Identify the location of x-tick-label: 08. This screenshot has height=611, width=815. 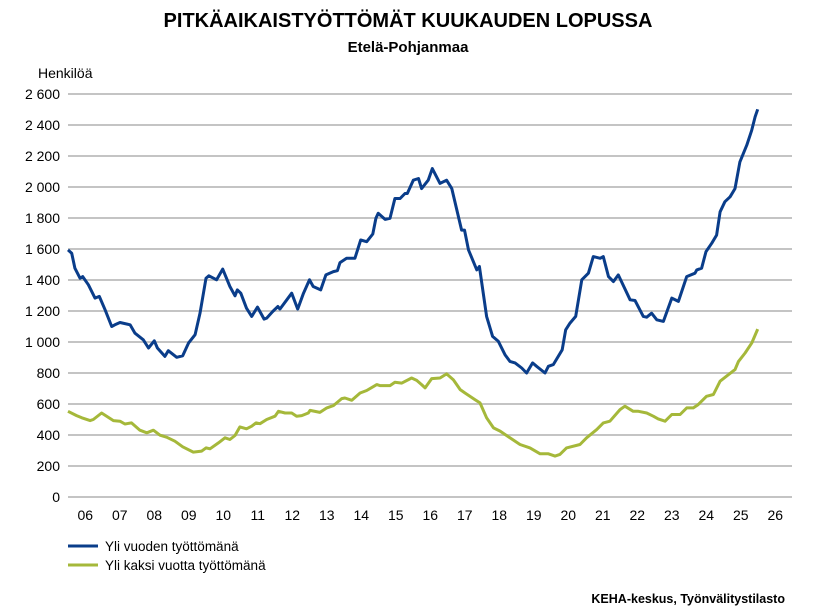
(154, 515).